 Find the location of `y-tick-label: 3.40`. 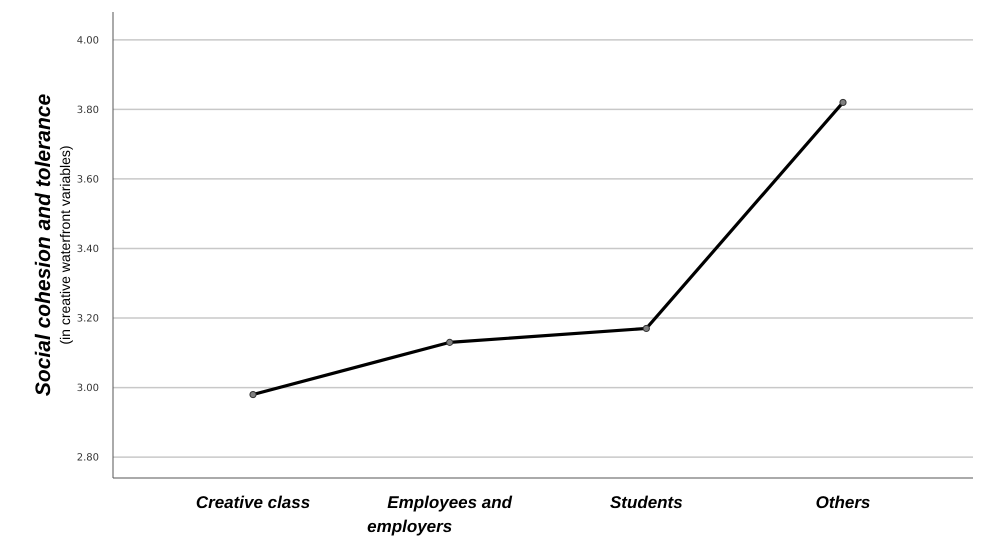

y-tick-label: 3.40 is located at coordinates (87, 249).